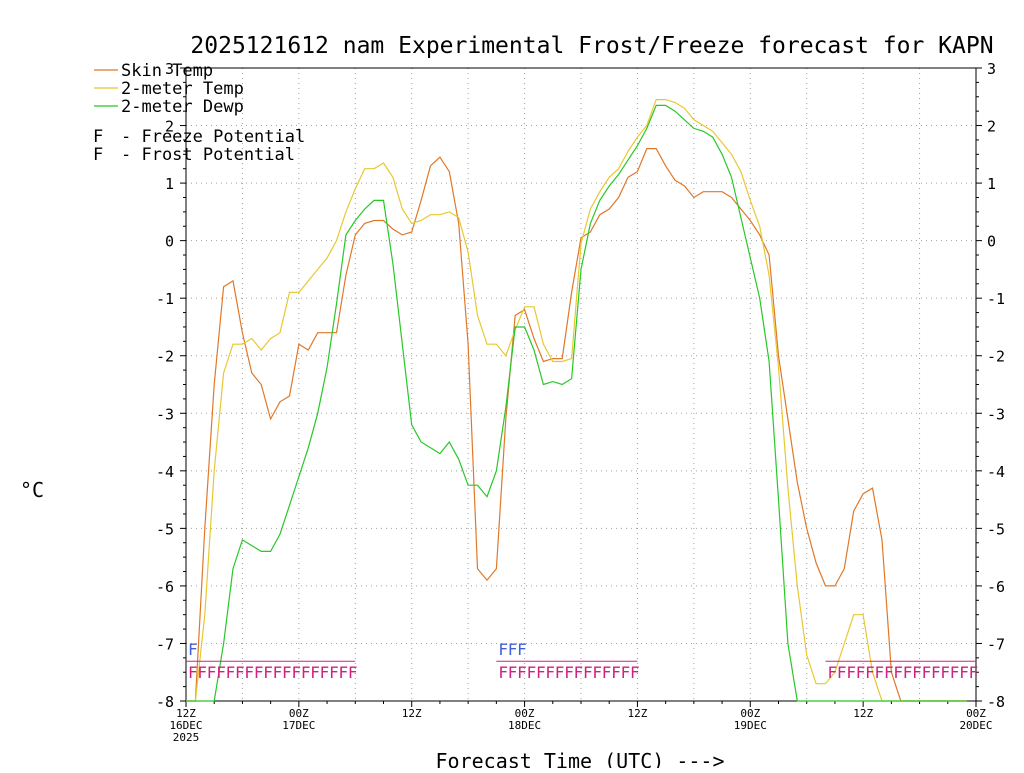 Image resolution: width=1024 pixels, height=773 pixels. Describe the element at coordinates (165, 414) in the screenshot. I see `y-tick-label: -3` at that location.